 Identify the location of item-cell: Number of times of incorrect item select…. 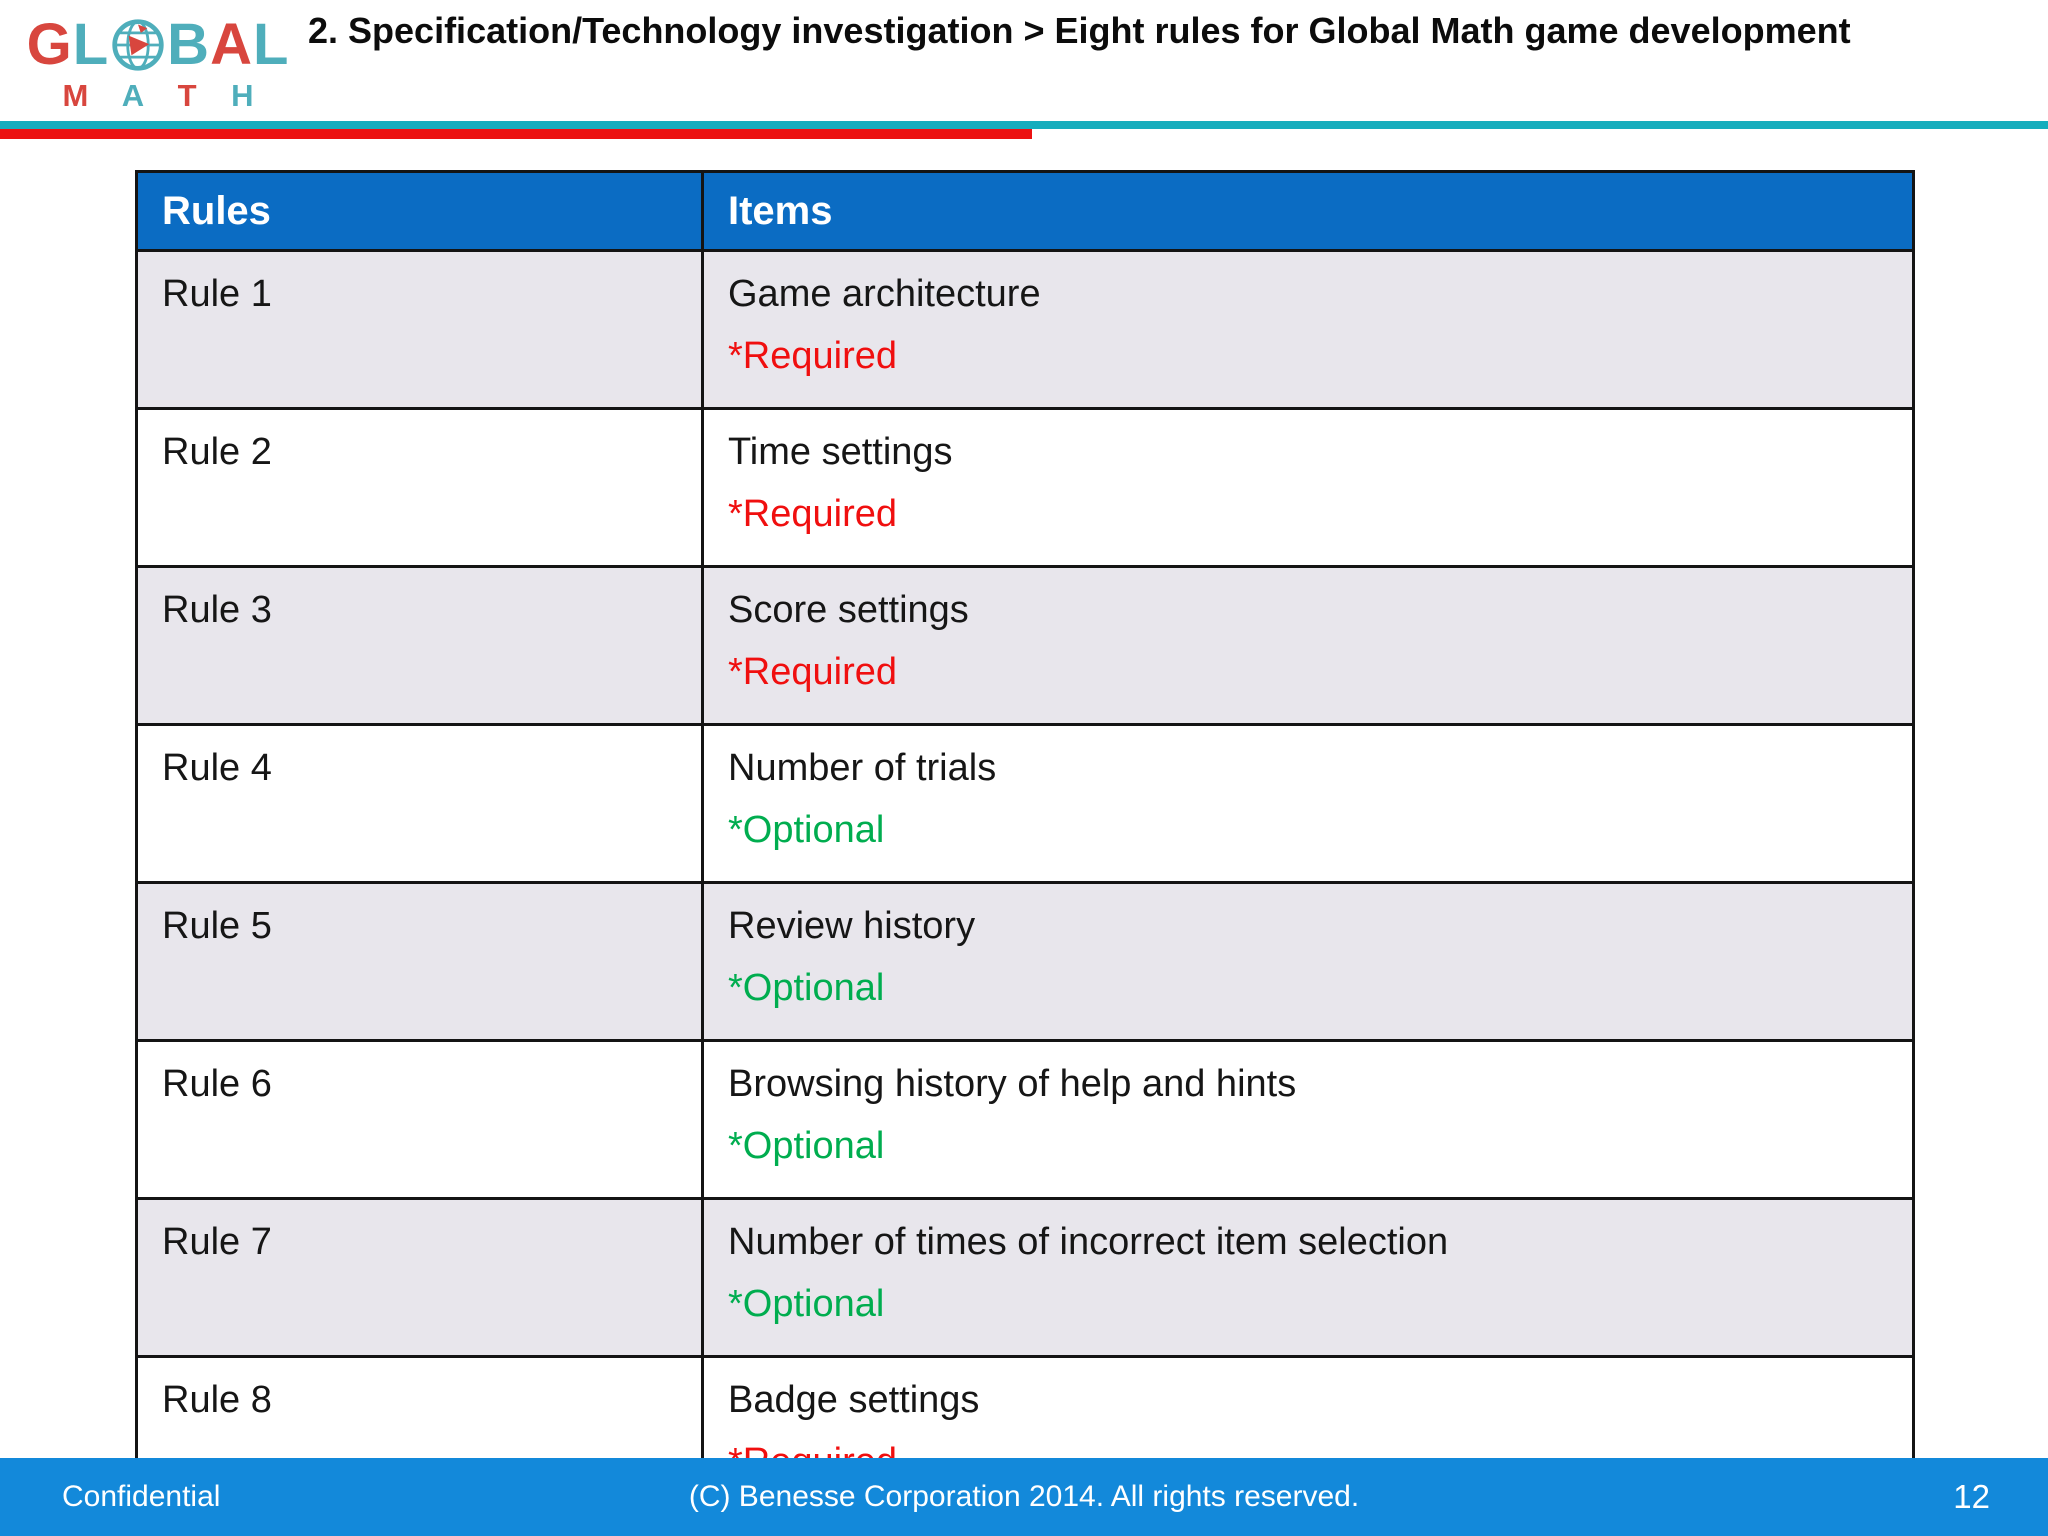
(1308, 1277).